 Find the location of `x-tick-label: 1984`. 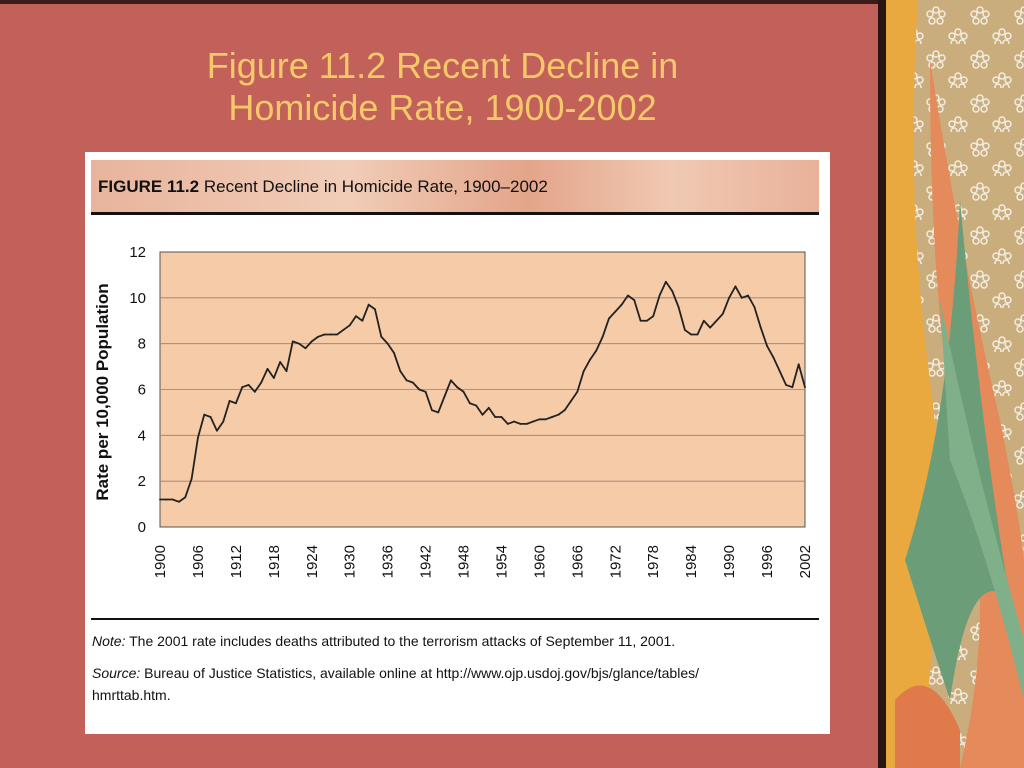

x-tick-label: 1984 is located at coordinates (691, 561).